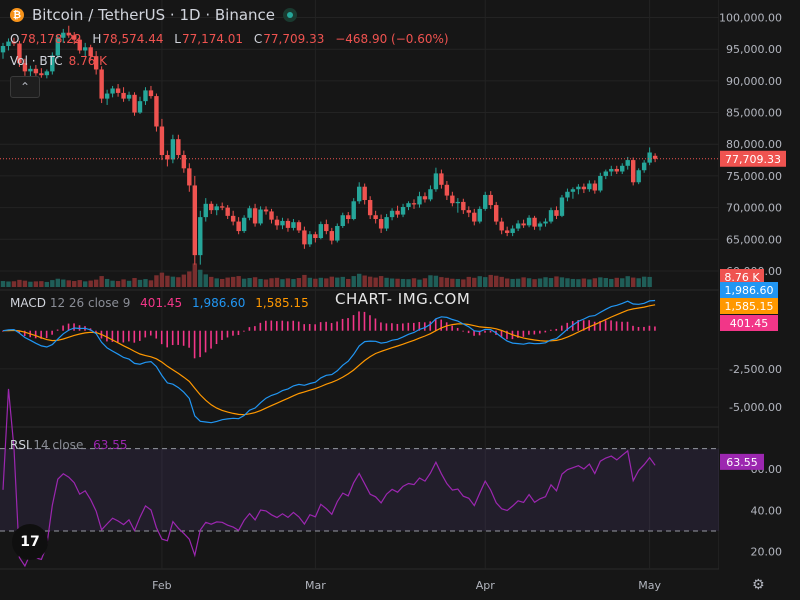 The image size is (800, 600). Describe the element at coordinates (749, 306) in the screenshot. I see `macd-badge-label: 1,585.15` at that location.